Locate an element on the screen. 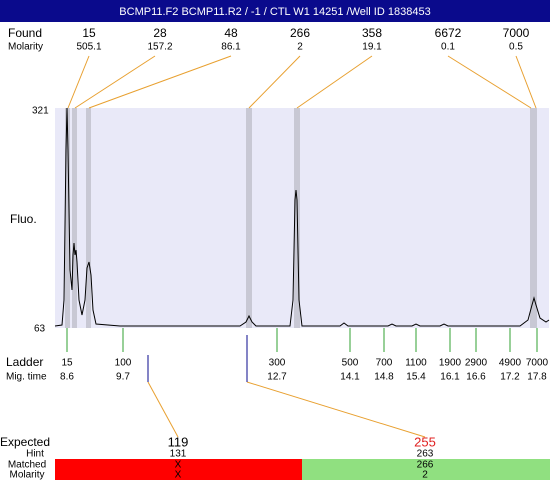 The width and height of the screenshot is (550, 480). molarity-row-label: Molarity is located at coordinates (26, 475).